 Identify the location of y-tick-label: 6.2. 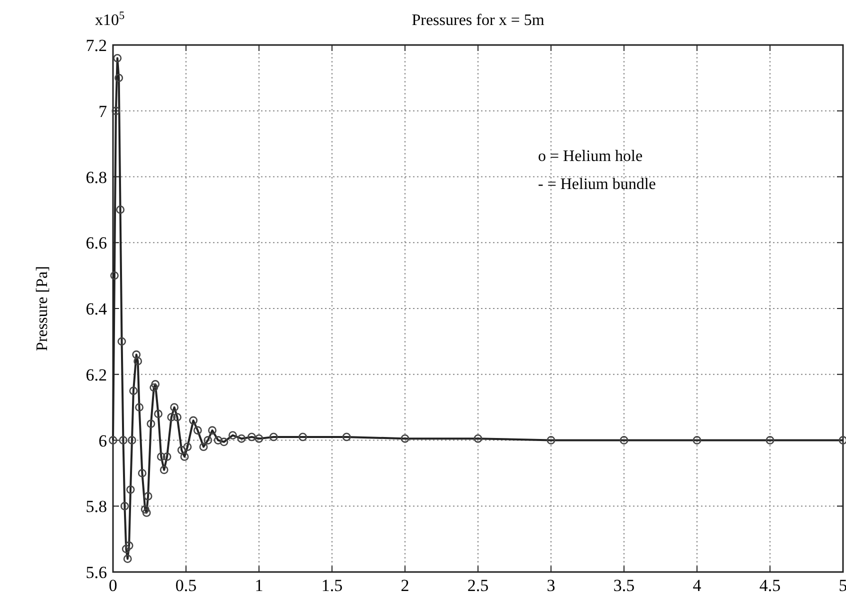
(96, 374).